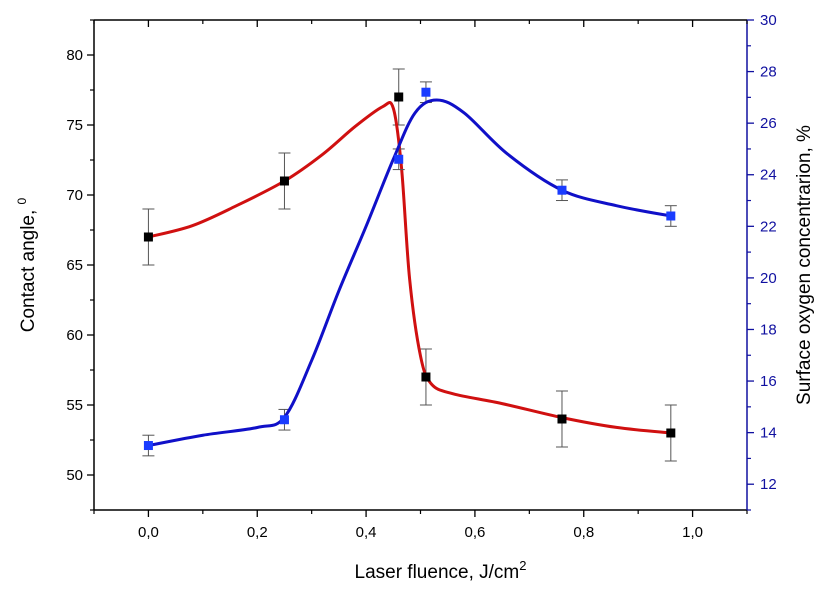  Describe the element at coordinates (768, 433) in the screenshot. I see `y-right-tick-label: 14` at that location.